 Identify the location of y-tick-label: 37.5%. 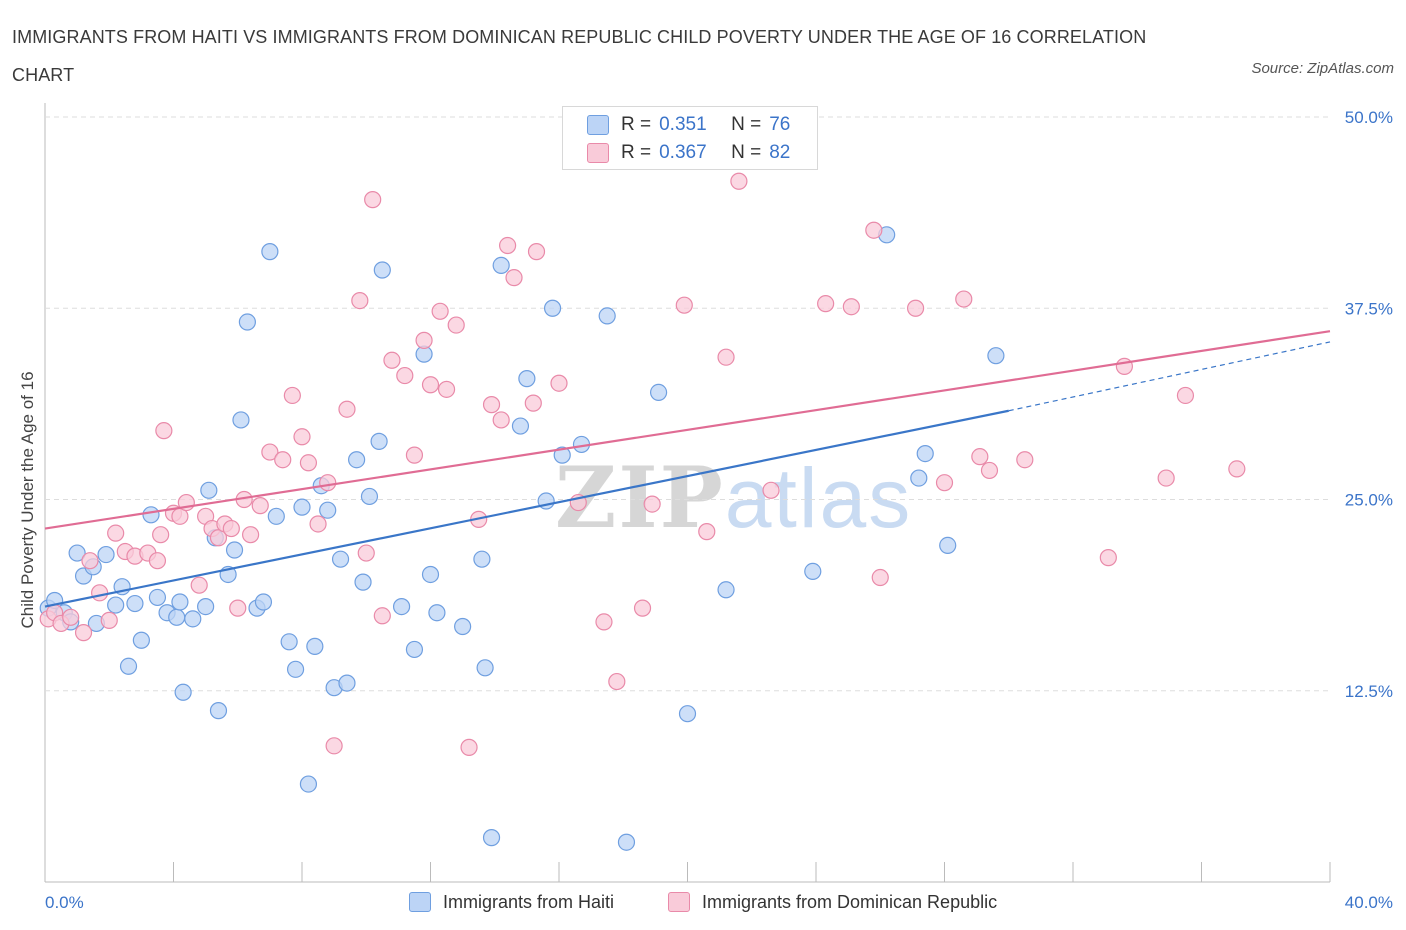
(1369, 308).